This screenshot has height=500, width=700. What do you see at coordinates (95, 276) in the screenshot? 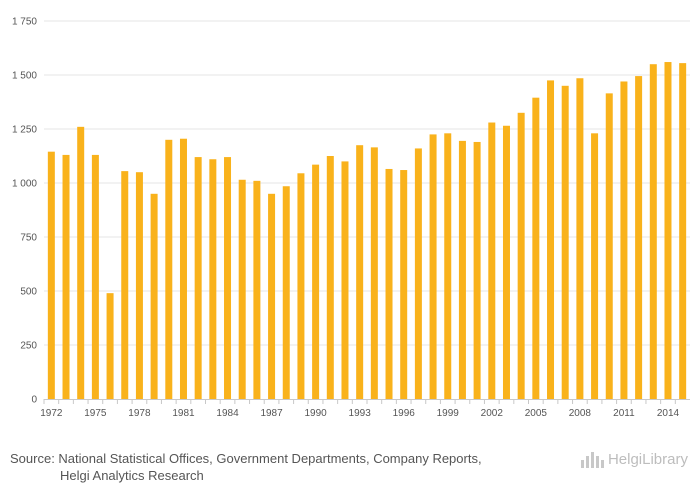
I see `bar-1975` at bounding box center [95, 276].